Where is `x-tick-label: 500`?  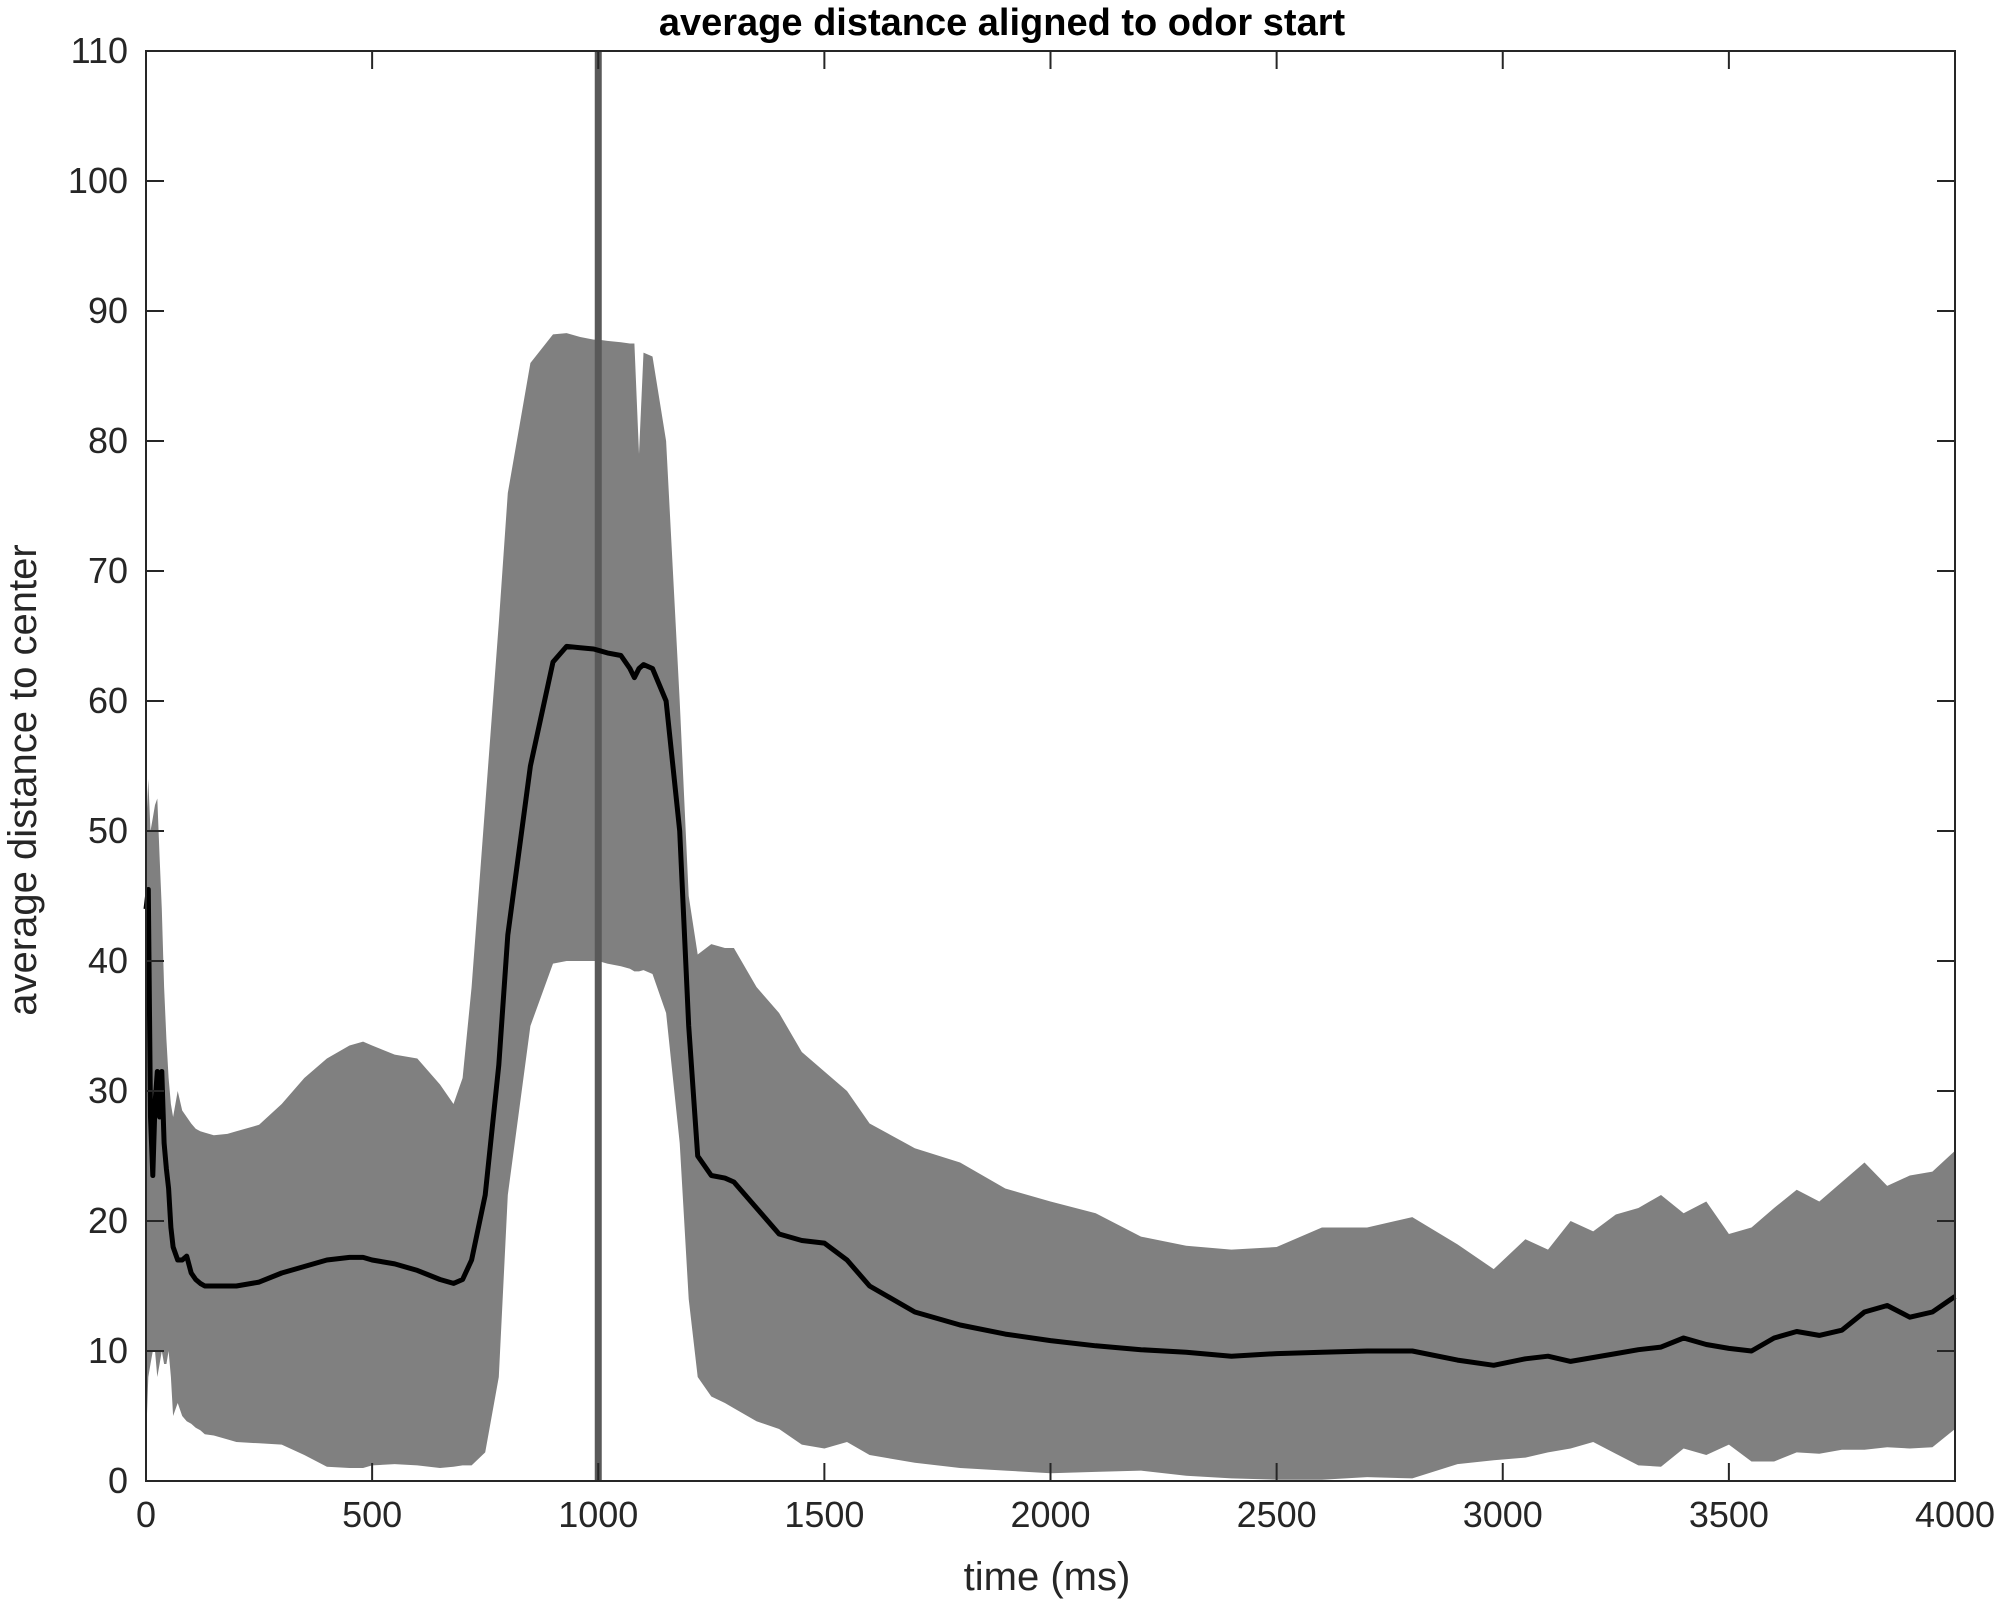
x-tick-label: 500 is located at coordinates (372, 1514).